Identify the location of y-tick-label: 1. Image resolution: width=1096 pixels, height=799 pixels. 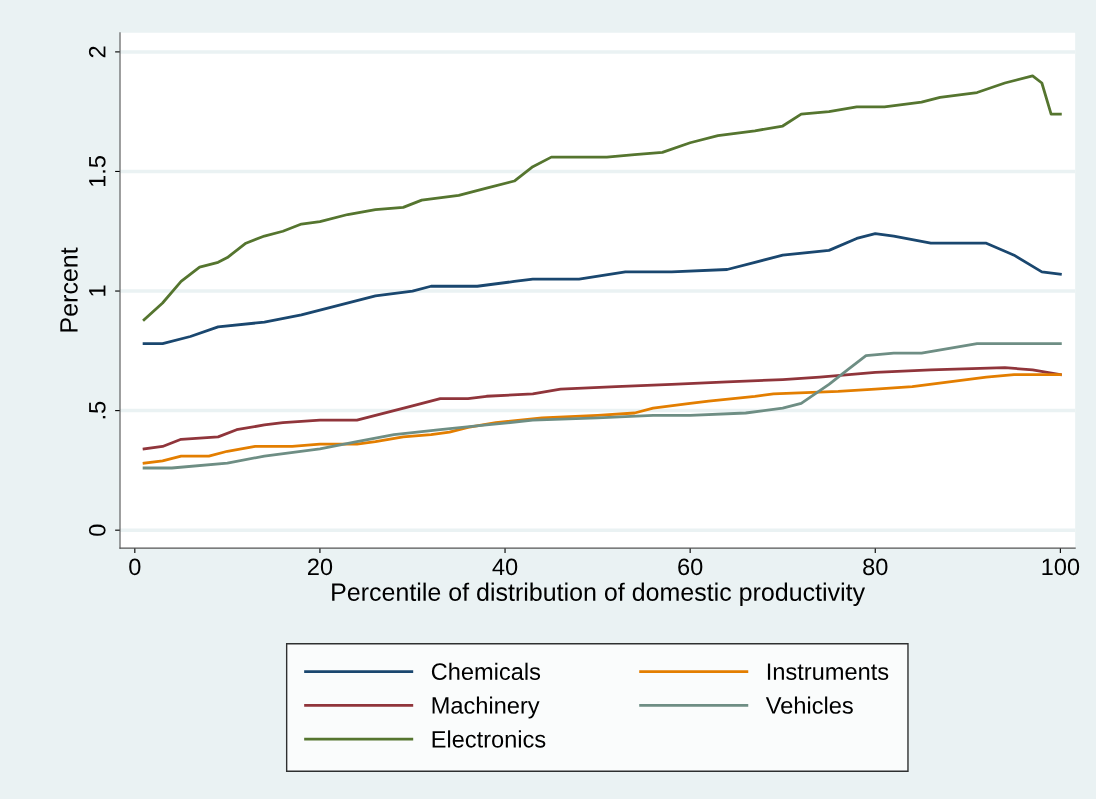
(97, 290).